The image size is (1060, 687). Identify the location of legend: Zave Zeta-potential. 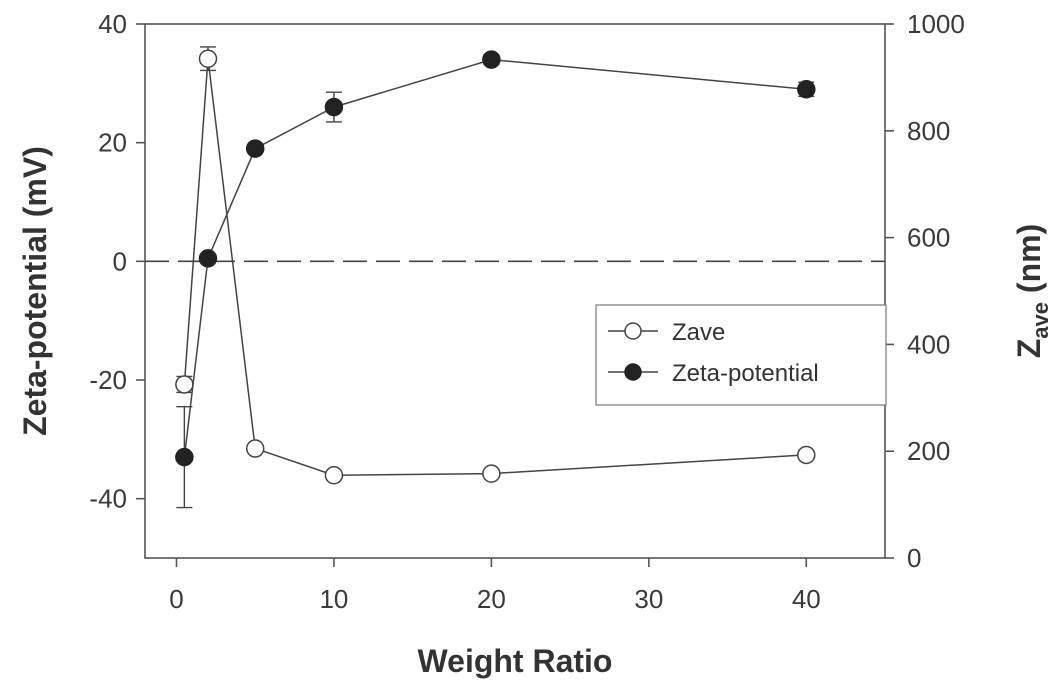
(741, 355).